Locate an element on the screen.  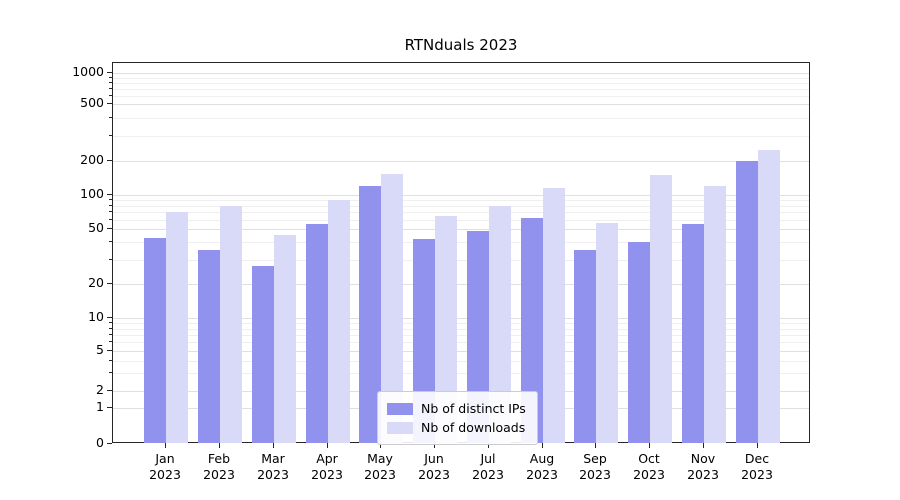
x-tick-label: Aug 2023 is located at coordinates (542, 466).